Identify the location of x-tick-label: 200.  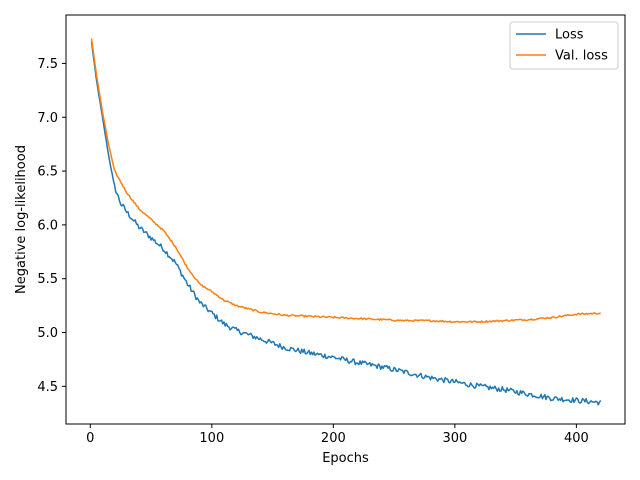
(333, 438).